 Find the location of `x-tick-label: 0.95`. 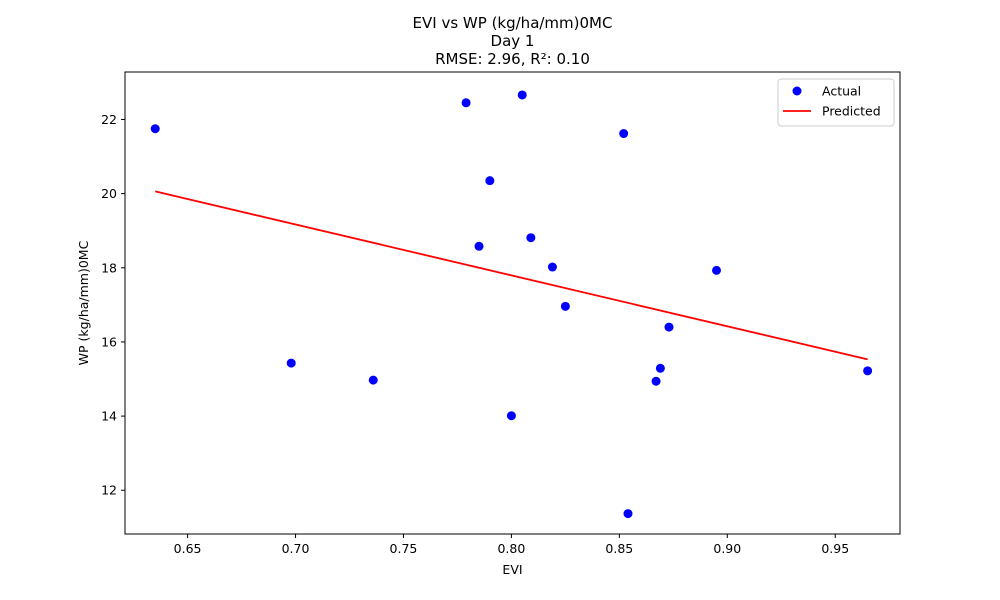

x-tick-label: 0.95 is located at coordinates (835, 548).